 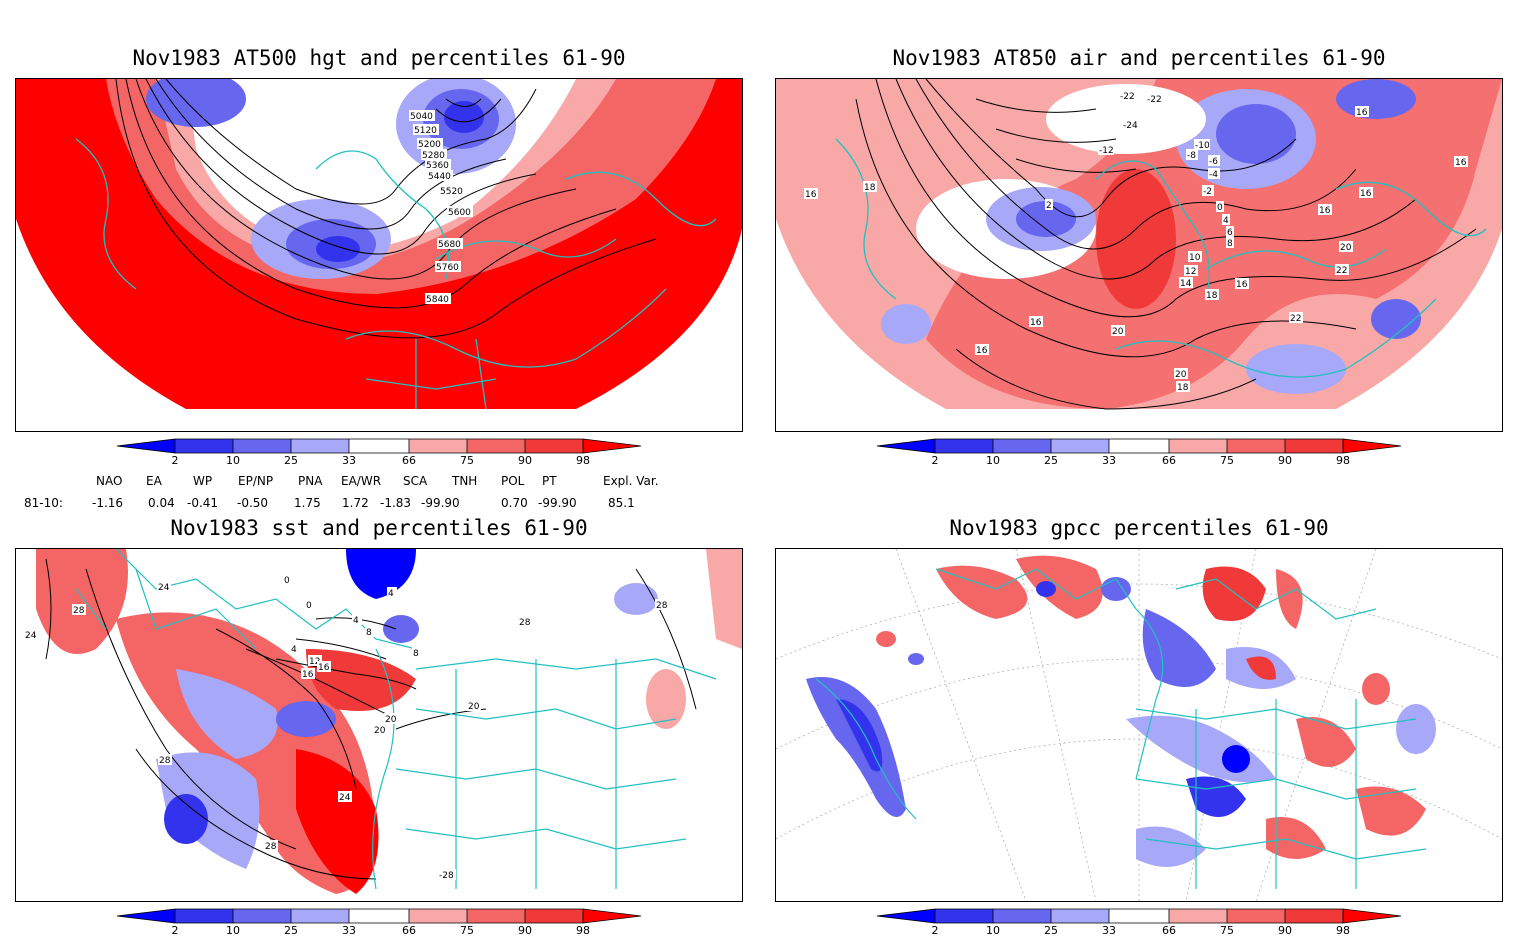 I want to click on colorbar-arrow-high, so click(x=1372, y=446).